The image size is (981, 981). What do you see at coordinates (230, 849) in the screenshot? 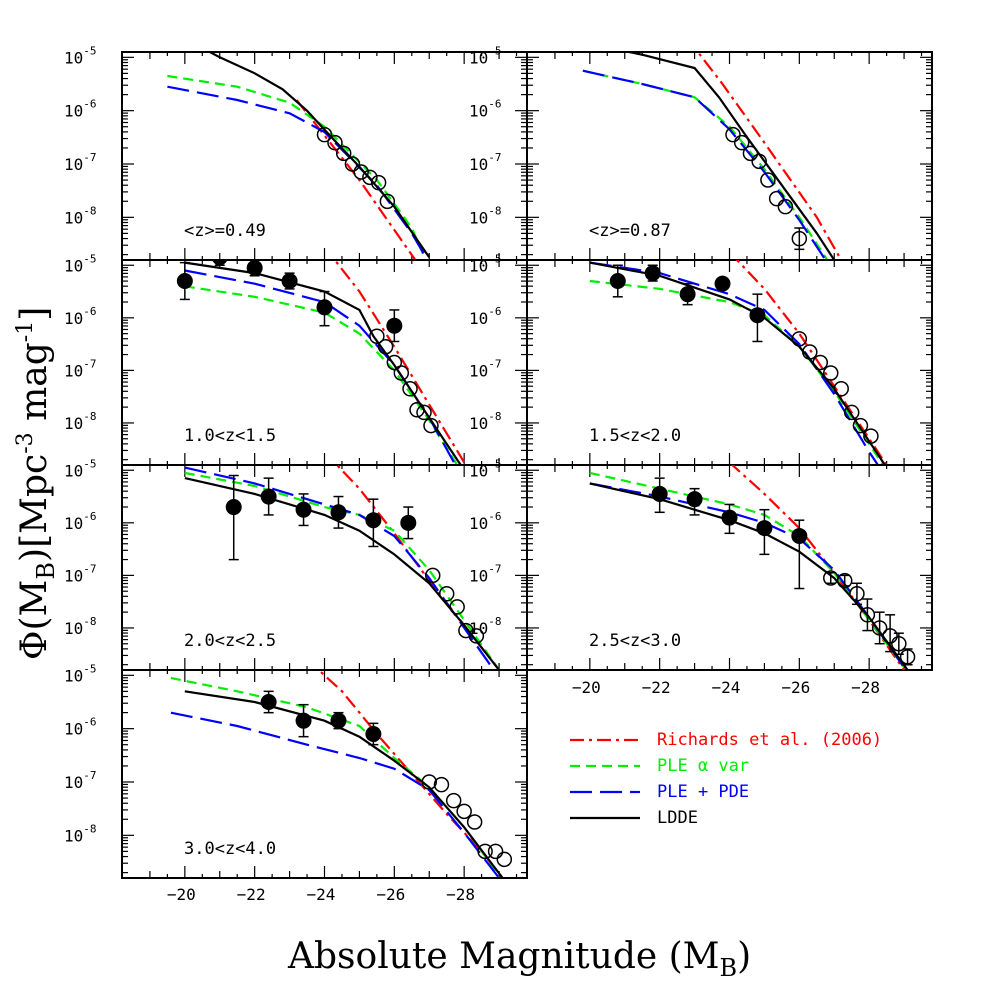
I see `panel-label: 3.0<z<4.0` at bounding box center [230, 849].